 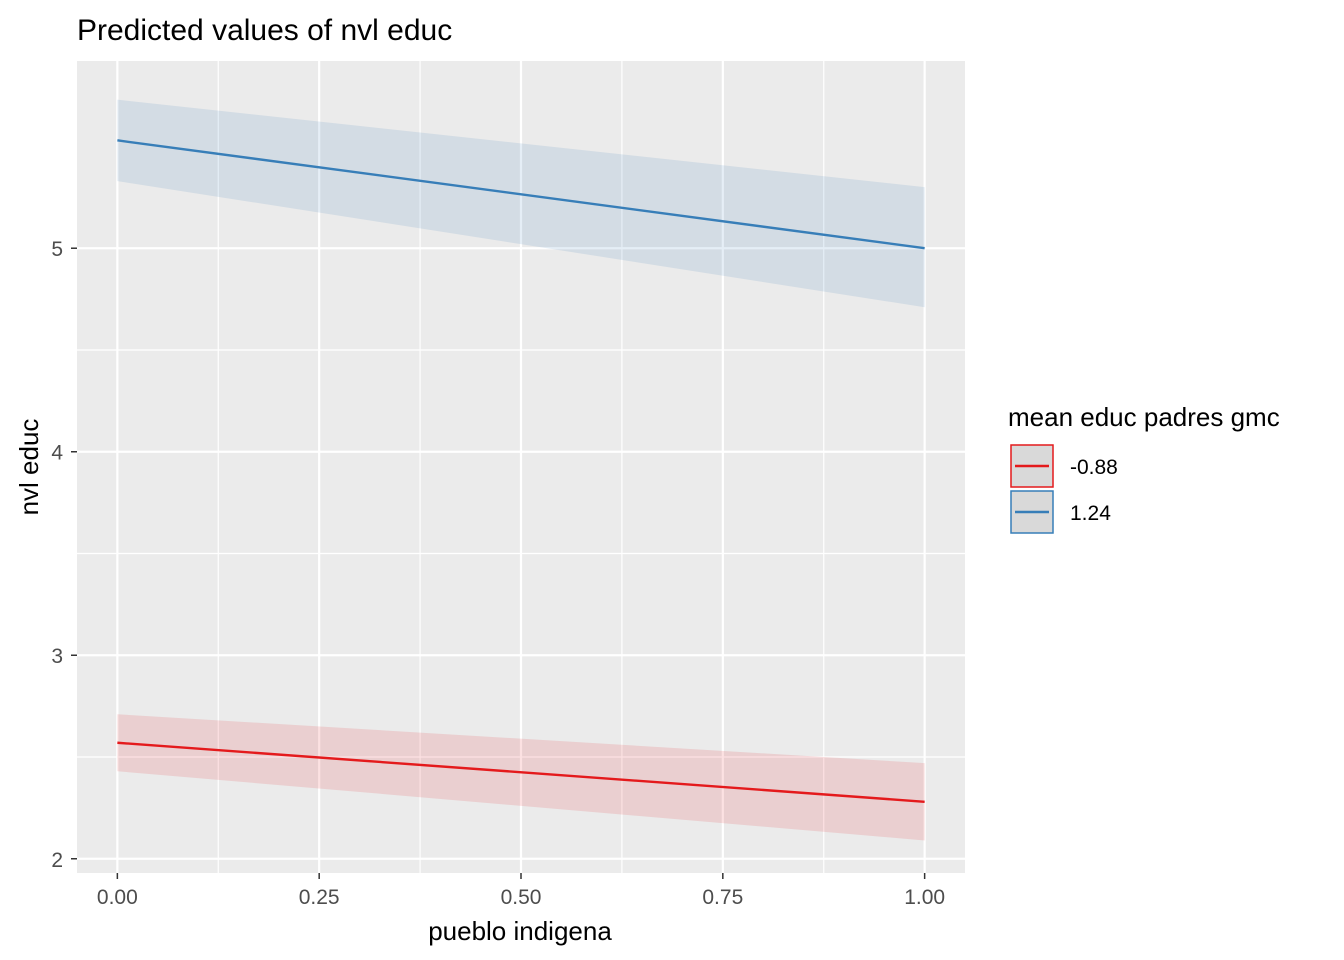 What do you see at coordinates (57, 249) in the screenshot?
I see `y-tick-label: 5` at bounding box center [57, 249].